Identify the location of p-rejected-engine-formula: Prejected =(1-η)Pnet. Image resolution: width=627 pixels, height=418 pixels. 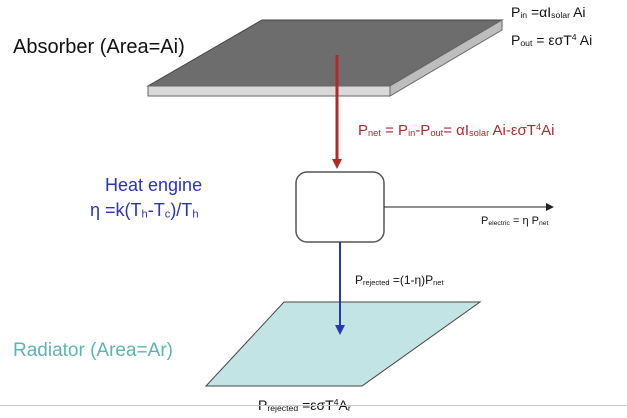
(399, 280).